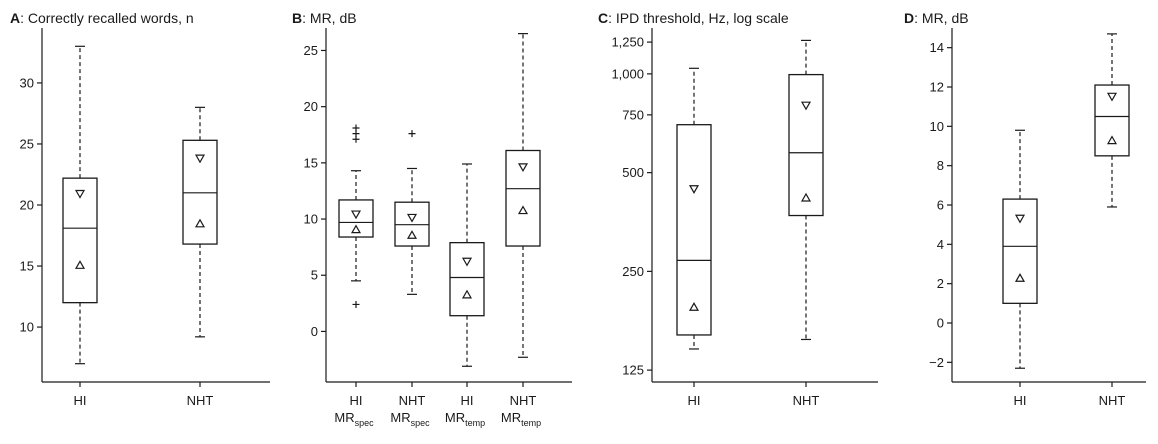 The height and width of the screenshot is (444, 1158). I want to click on panel-d-title-text: : MR, dB, so click(941, 18).